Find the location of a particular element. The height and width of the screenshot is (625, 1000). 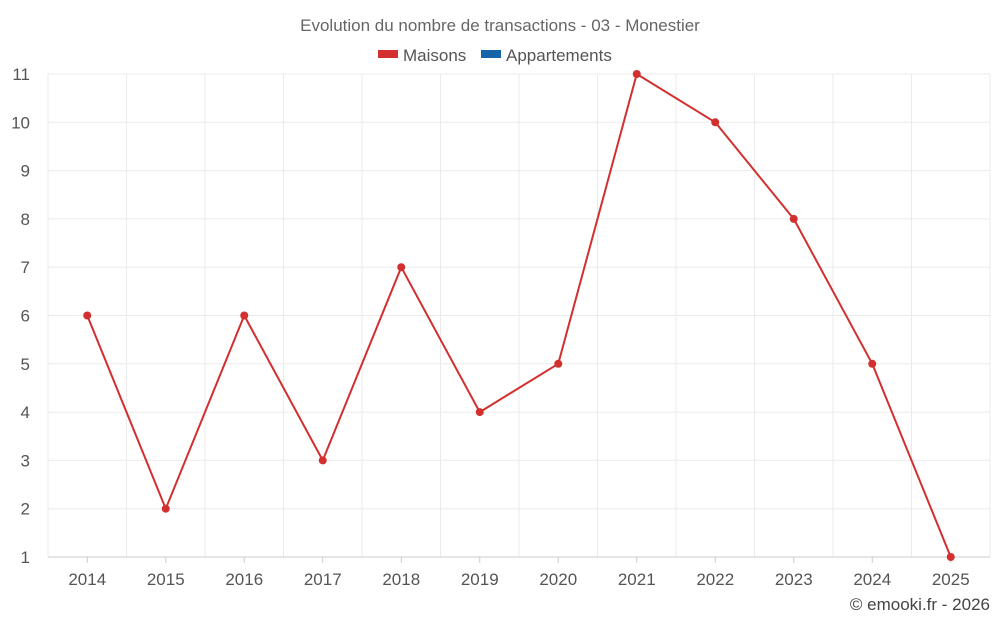

data-point-2025 is located at coordinates (950, 557).